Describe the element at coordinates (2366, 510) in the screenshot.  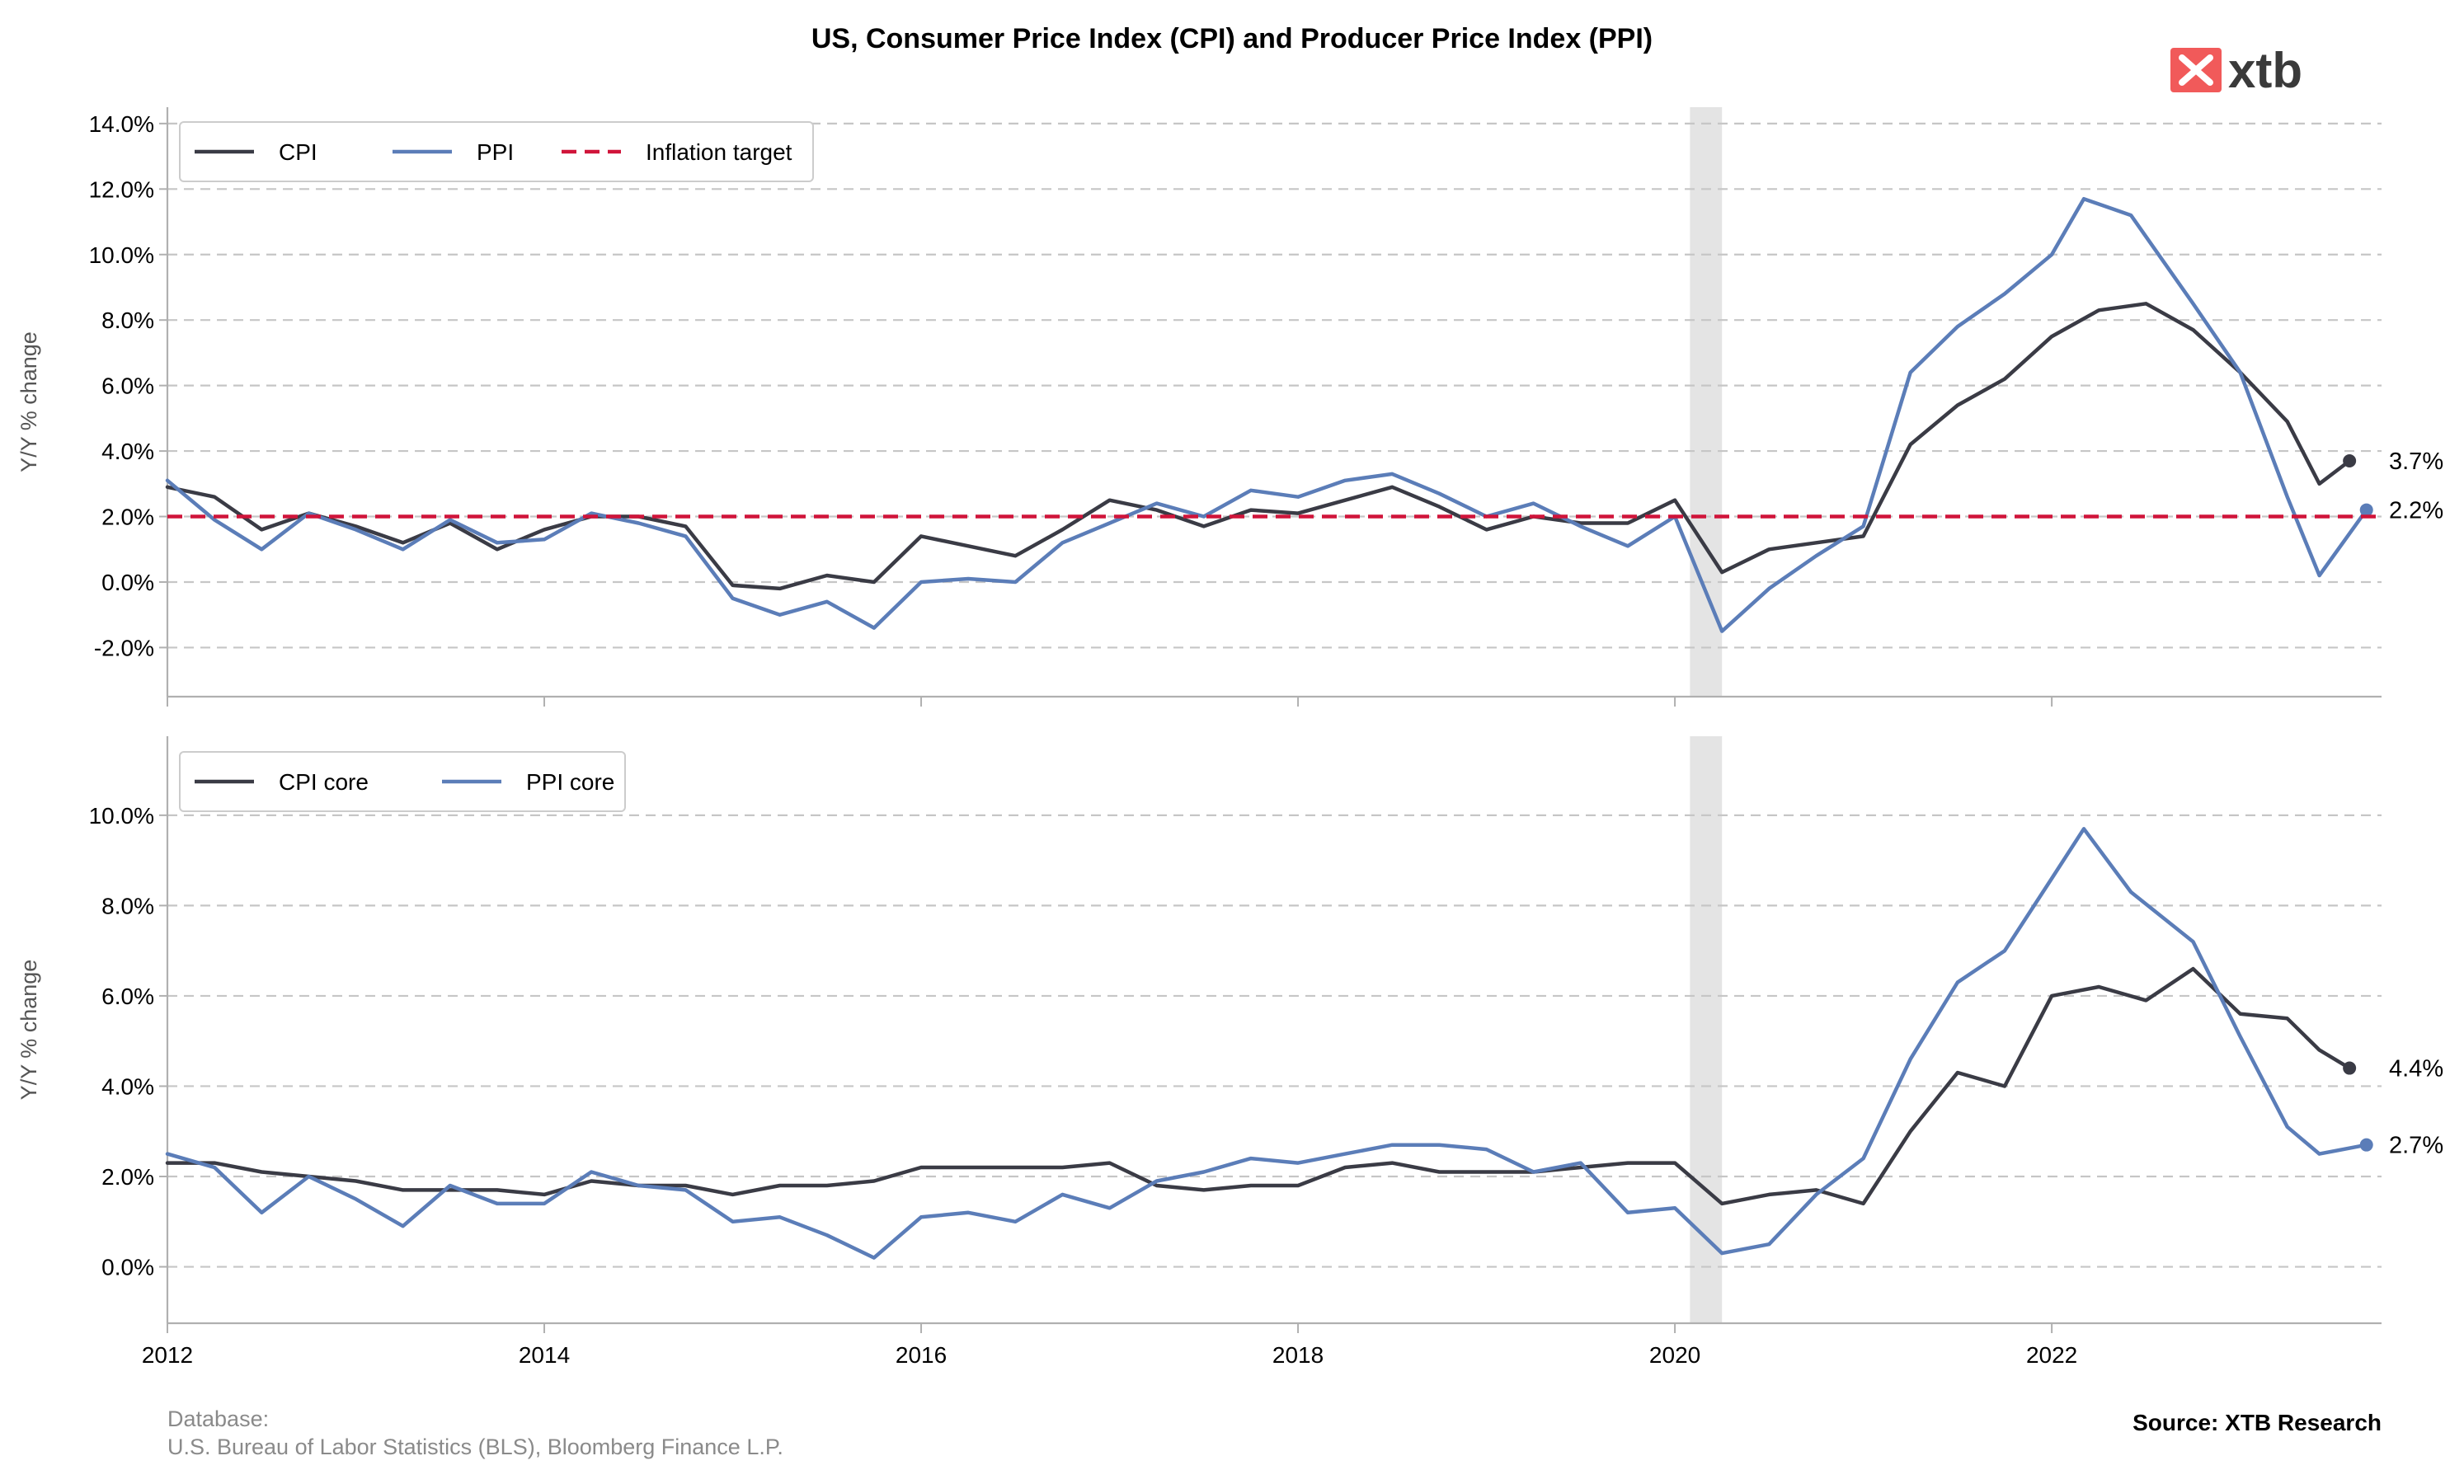
I see `end-marker-ppi` at that location.